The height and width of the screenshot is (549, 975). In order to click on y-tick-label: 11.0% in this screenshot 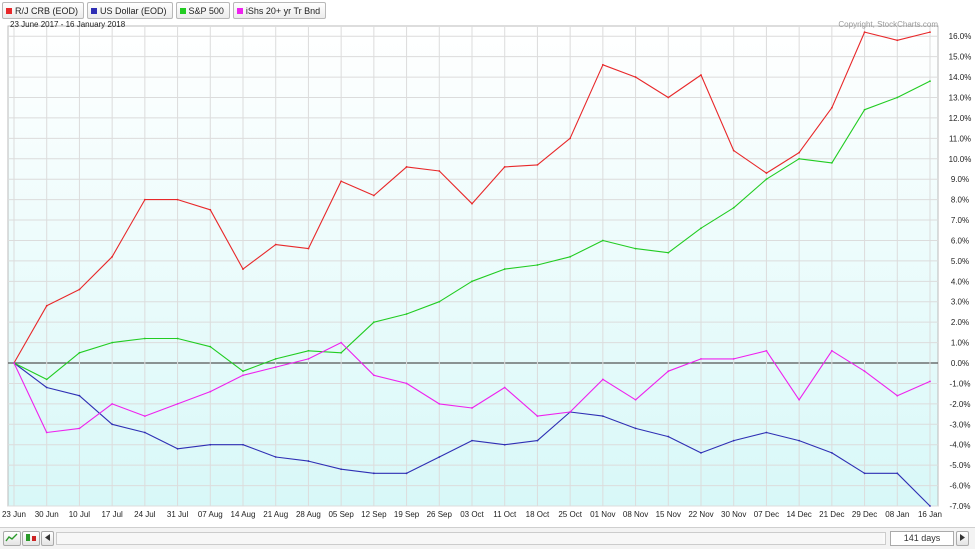, I will do `click(960, 138)`.